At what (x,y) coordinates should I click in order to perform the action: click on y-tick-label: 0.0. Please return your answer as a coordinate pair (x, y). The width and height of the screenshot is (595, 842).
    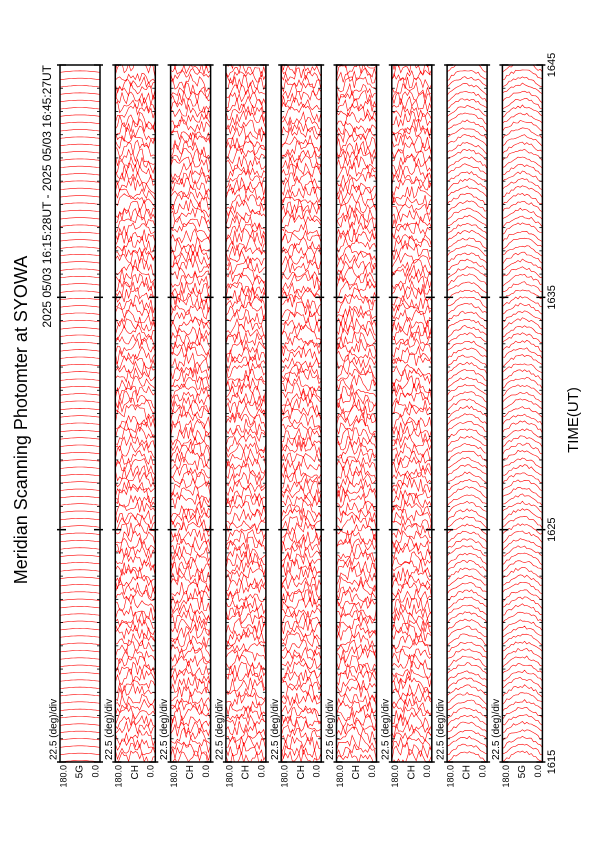
    Looking at the image, I should click on (317, 771).